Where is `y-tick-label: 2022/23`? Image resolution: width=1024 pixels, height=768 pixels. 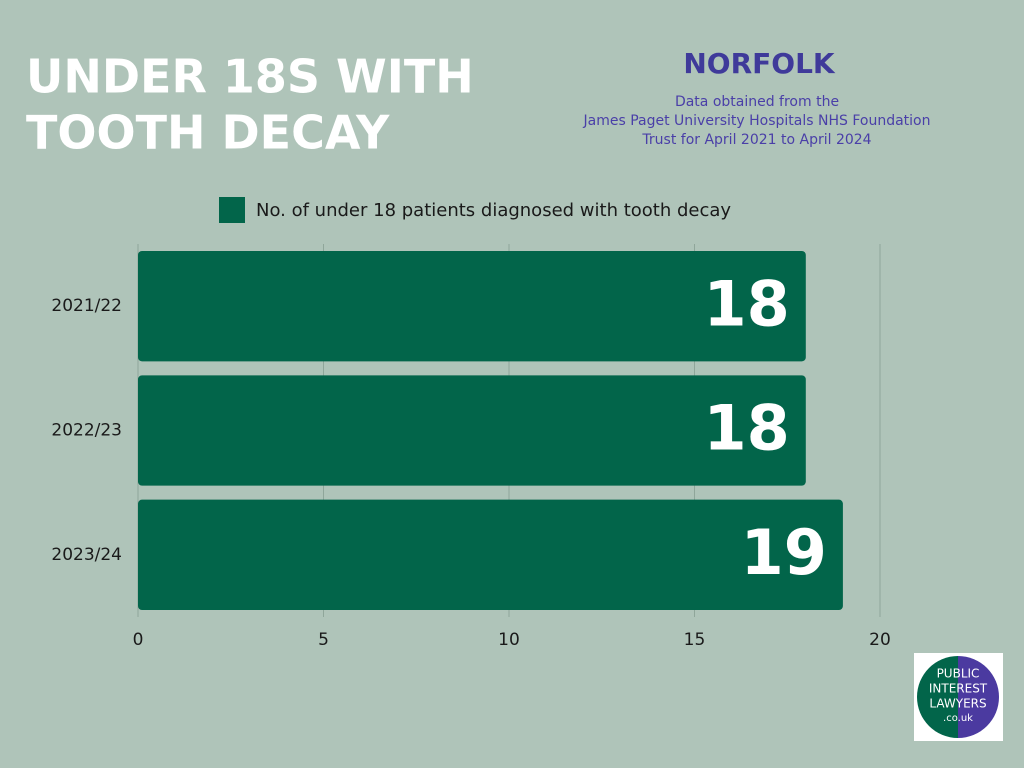 y-tick-label: 2022/23 is located at coordinates (86, 431).